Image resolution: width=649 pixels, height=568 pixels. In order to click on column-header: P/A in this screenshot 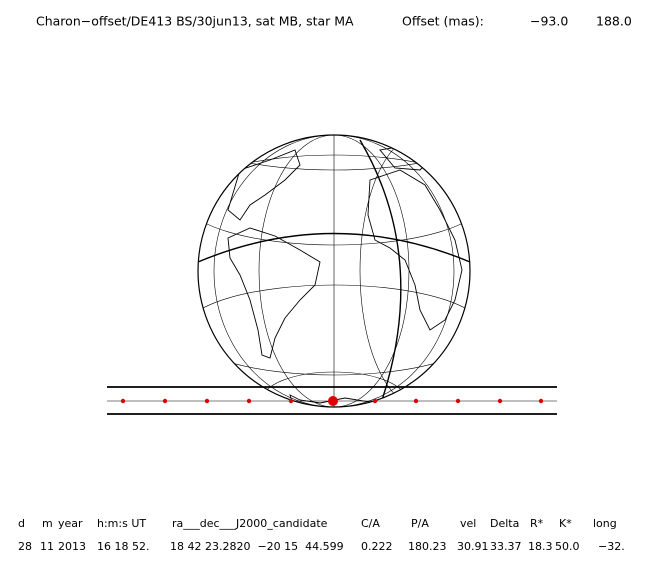, I will do `click(420, 523)`.